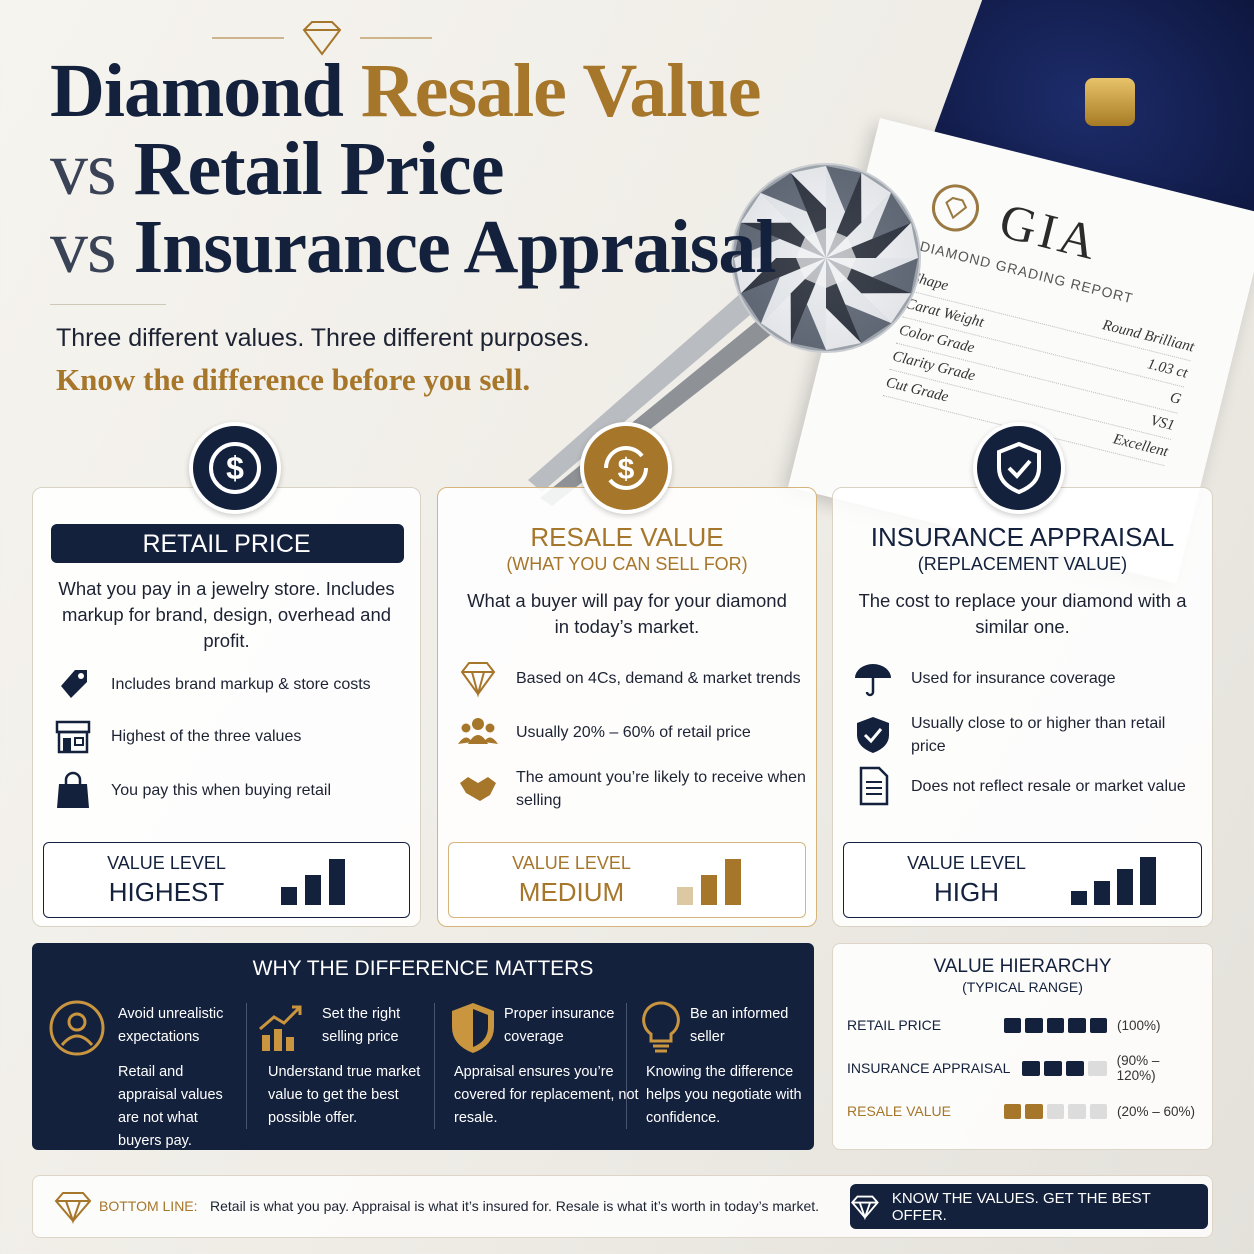 The image size is (1254, 1254). I want to click on store-icon, so click(73, 737).